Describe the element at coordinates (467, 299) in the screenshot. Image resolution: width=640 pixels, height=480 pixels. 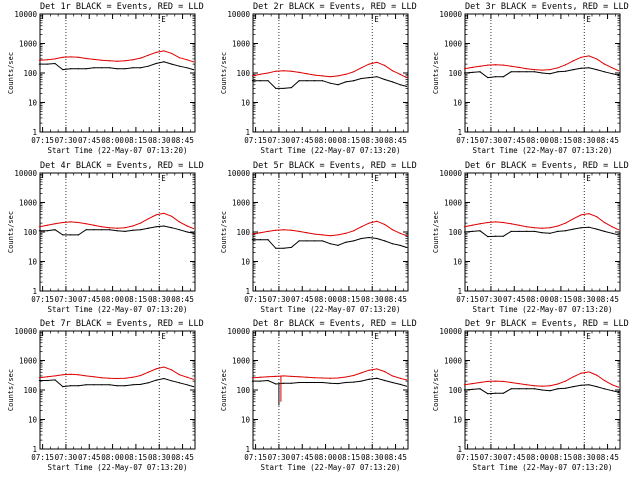
I see `x-tick-label: 07:15` at that location.